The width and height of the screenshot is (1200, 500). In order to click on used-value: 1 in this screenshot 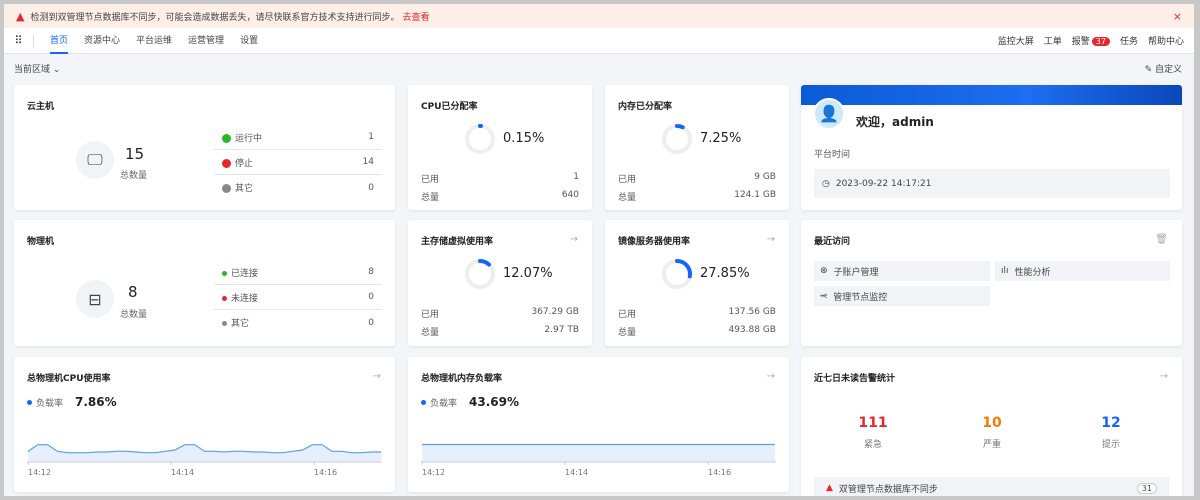, I will do `click(576, 177)`.